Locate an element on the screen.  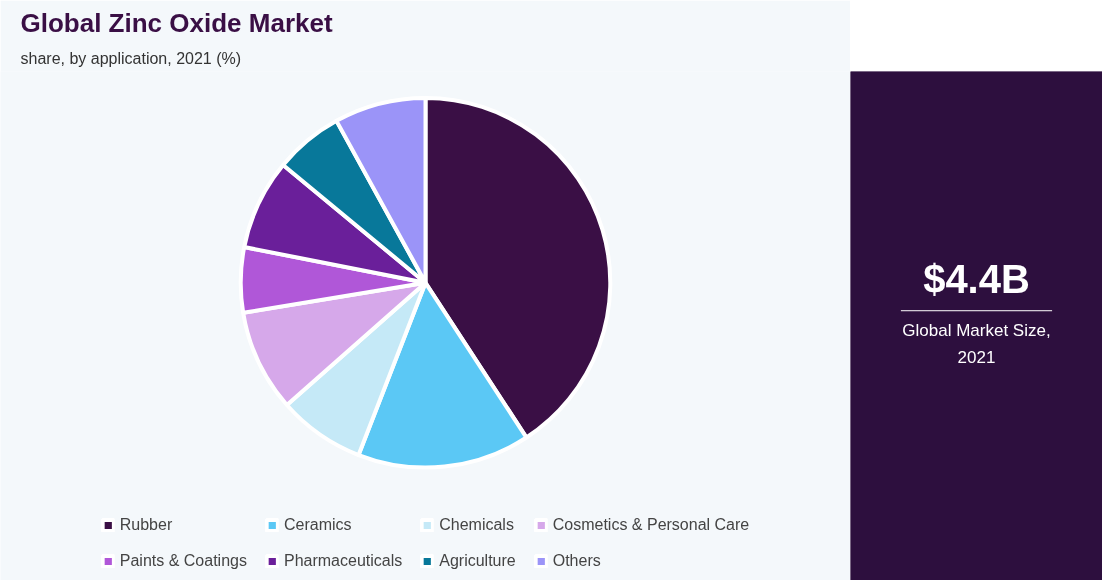
legend-label: Cosmetics & Personal Care is located at coordinates (651, 525).